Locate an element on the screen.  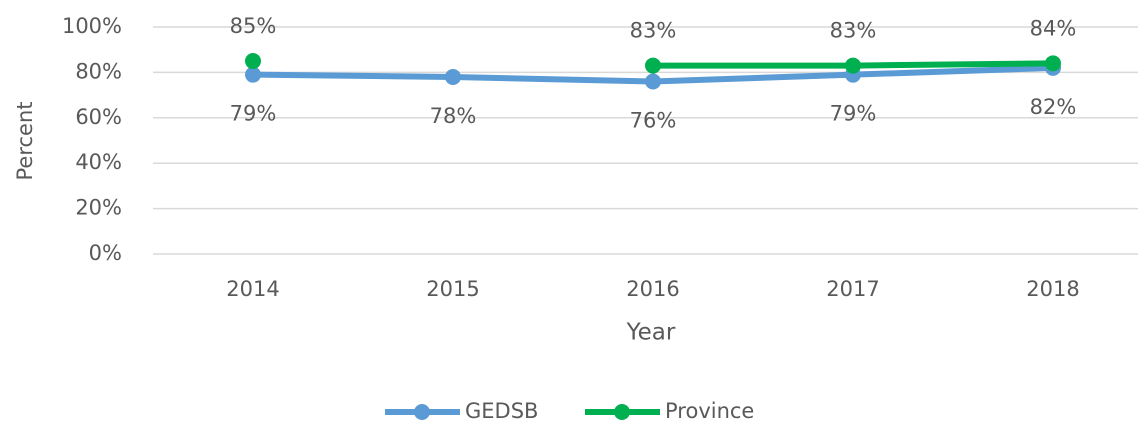
y-tick-label: 0% is located at coordinates (105, 253).